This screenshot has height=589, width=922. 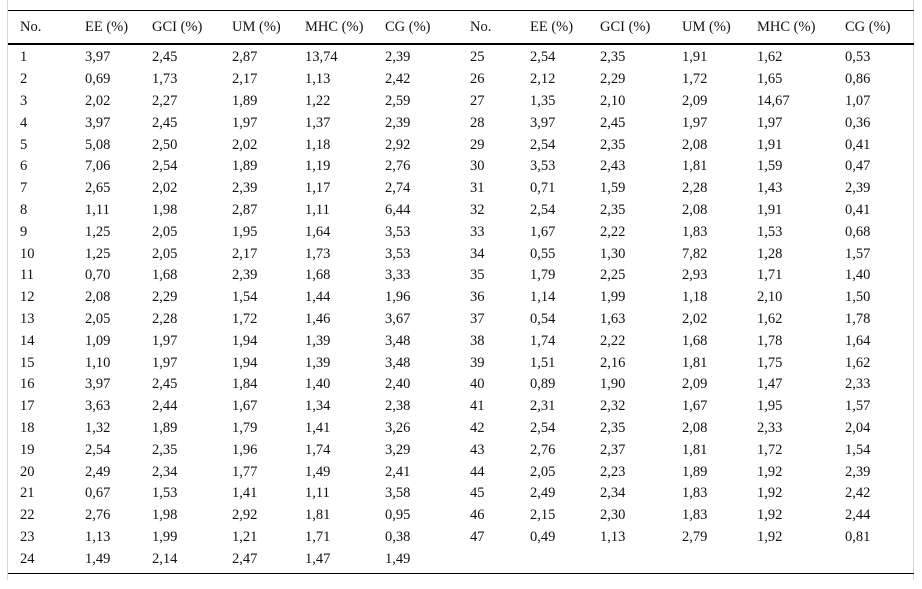 What do you see at coordinates (318, 275) in the screenshot?
I see `table-cell-mhc: 1,68` at bounding box center [318, 275].